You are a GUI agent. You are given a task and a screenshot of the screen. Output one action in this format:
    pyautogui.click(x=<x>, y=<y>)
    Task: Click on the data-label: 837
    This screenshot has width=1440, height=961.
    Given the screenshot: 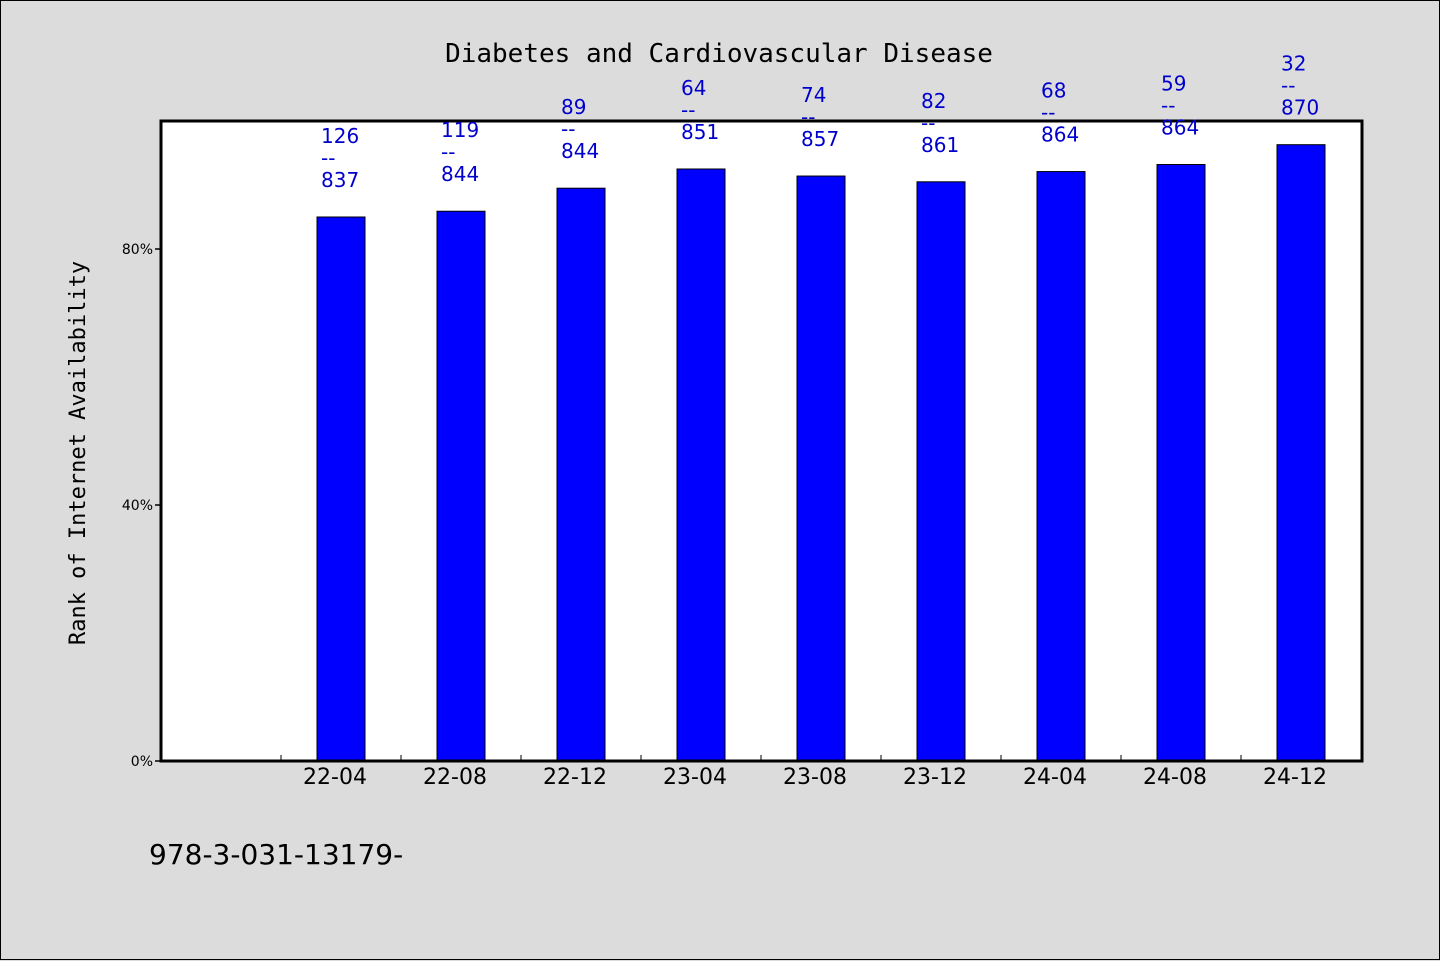 What is the action you would take?
    pyautogui.click(x=340, y=180)
    